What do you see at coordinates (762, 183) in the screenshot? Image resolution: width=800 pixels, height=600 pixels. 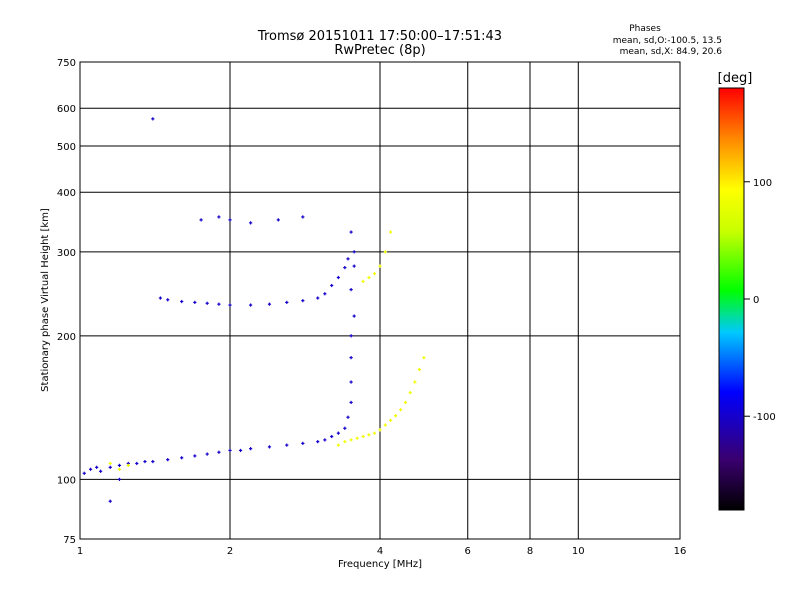 I see `colorbar-tick-label: 100` at bounding box center [762, 183].